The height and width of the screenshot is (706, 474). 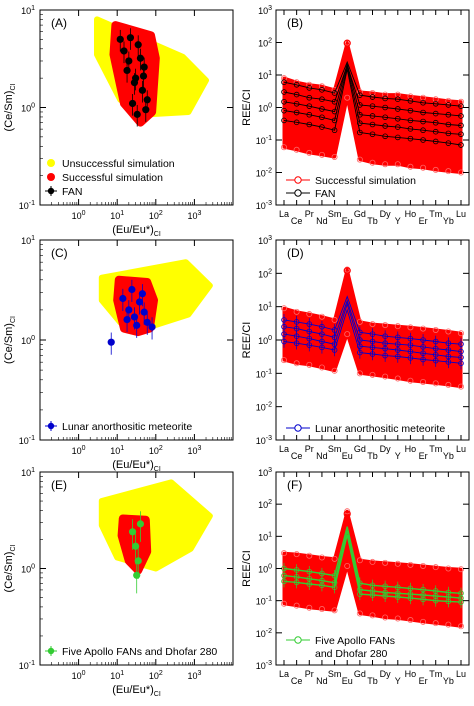 What do you see at coordinates (322, 456) in the screenshot?
I see `x-tick-label-nd: Nd` at bounding box center [322, 456].